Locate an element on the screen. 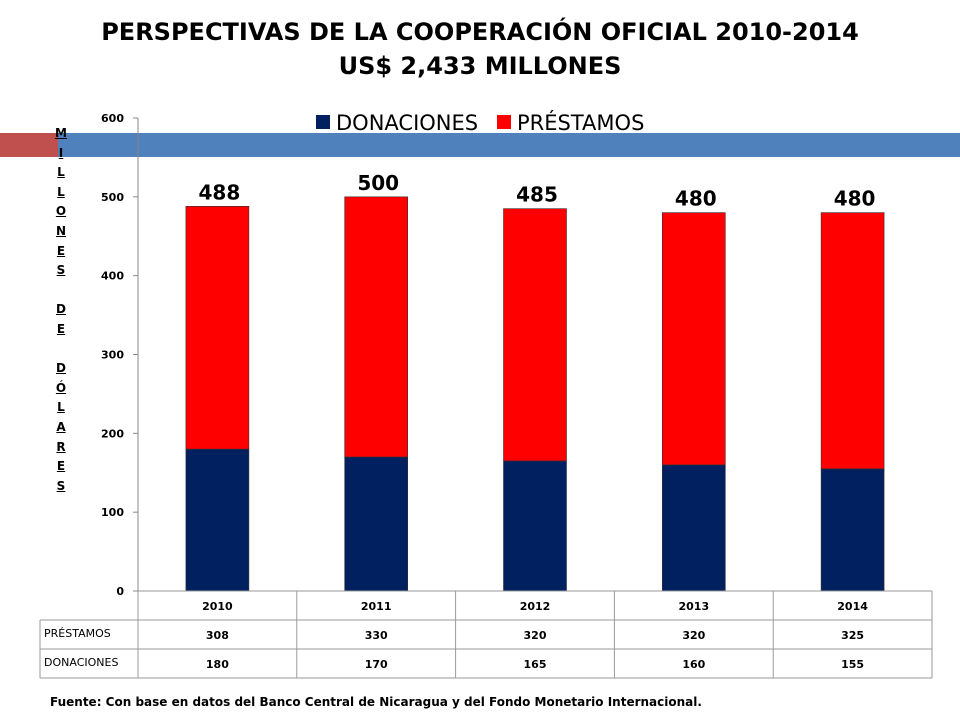 This screenshot has height=720, width=960. bar-total-label: 485 is located at coordinates (537, 195).